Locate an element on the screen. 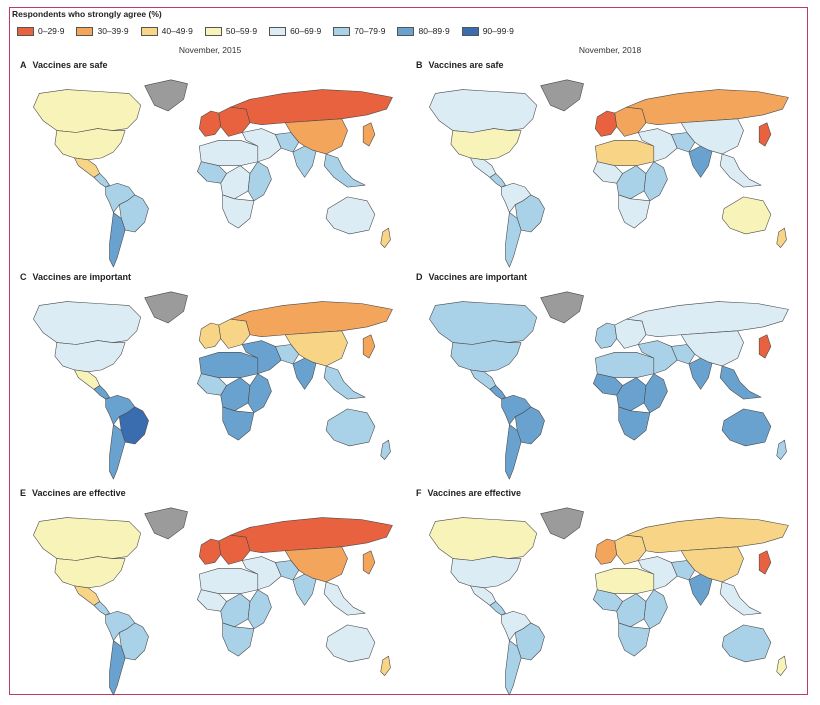  legend-item: 70–79·9 is located at coordinates (359, 31).